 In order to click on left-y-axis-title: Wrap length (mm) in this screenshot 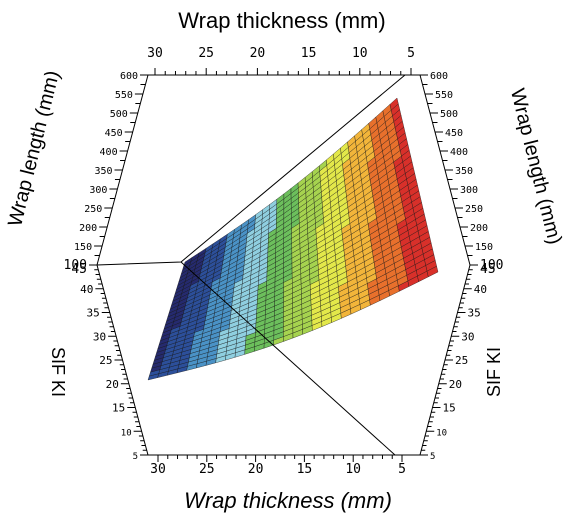, I will do `click(34, 148)`.